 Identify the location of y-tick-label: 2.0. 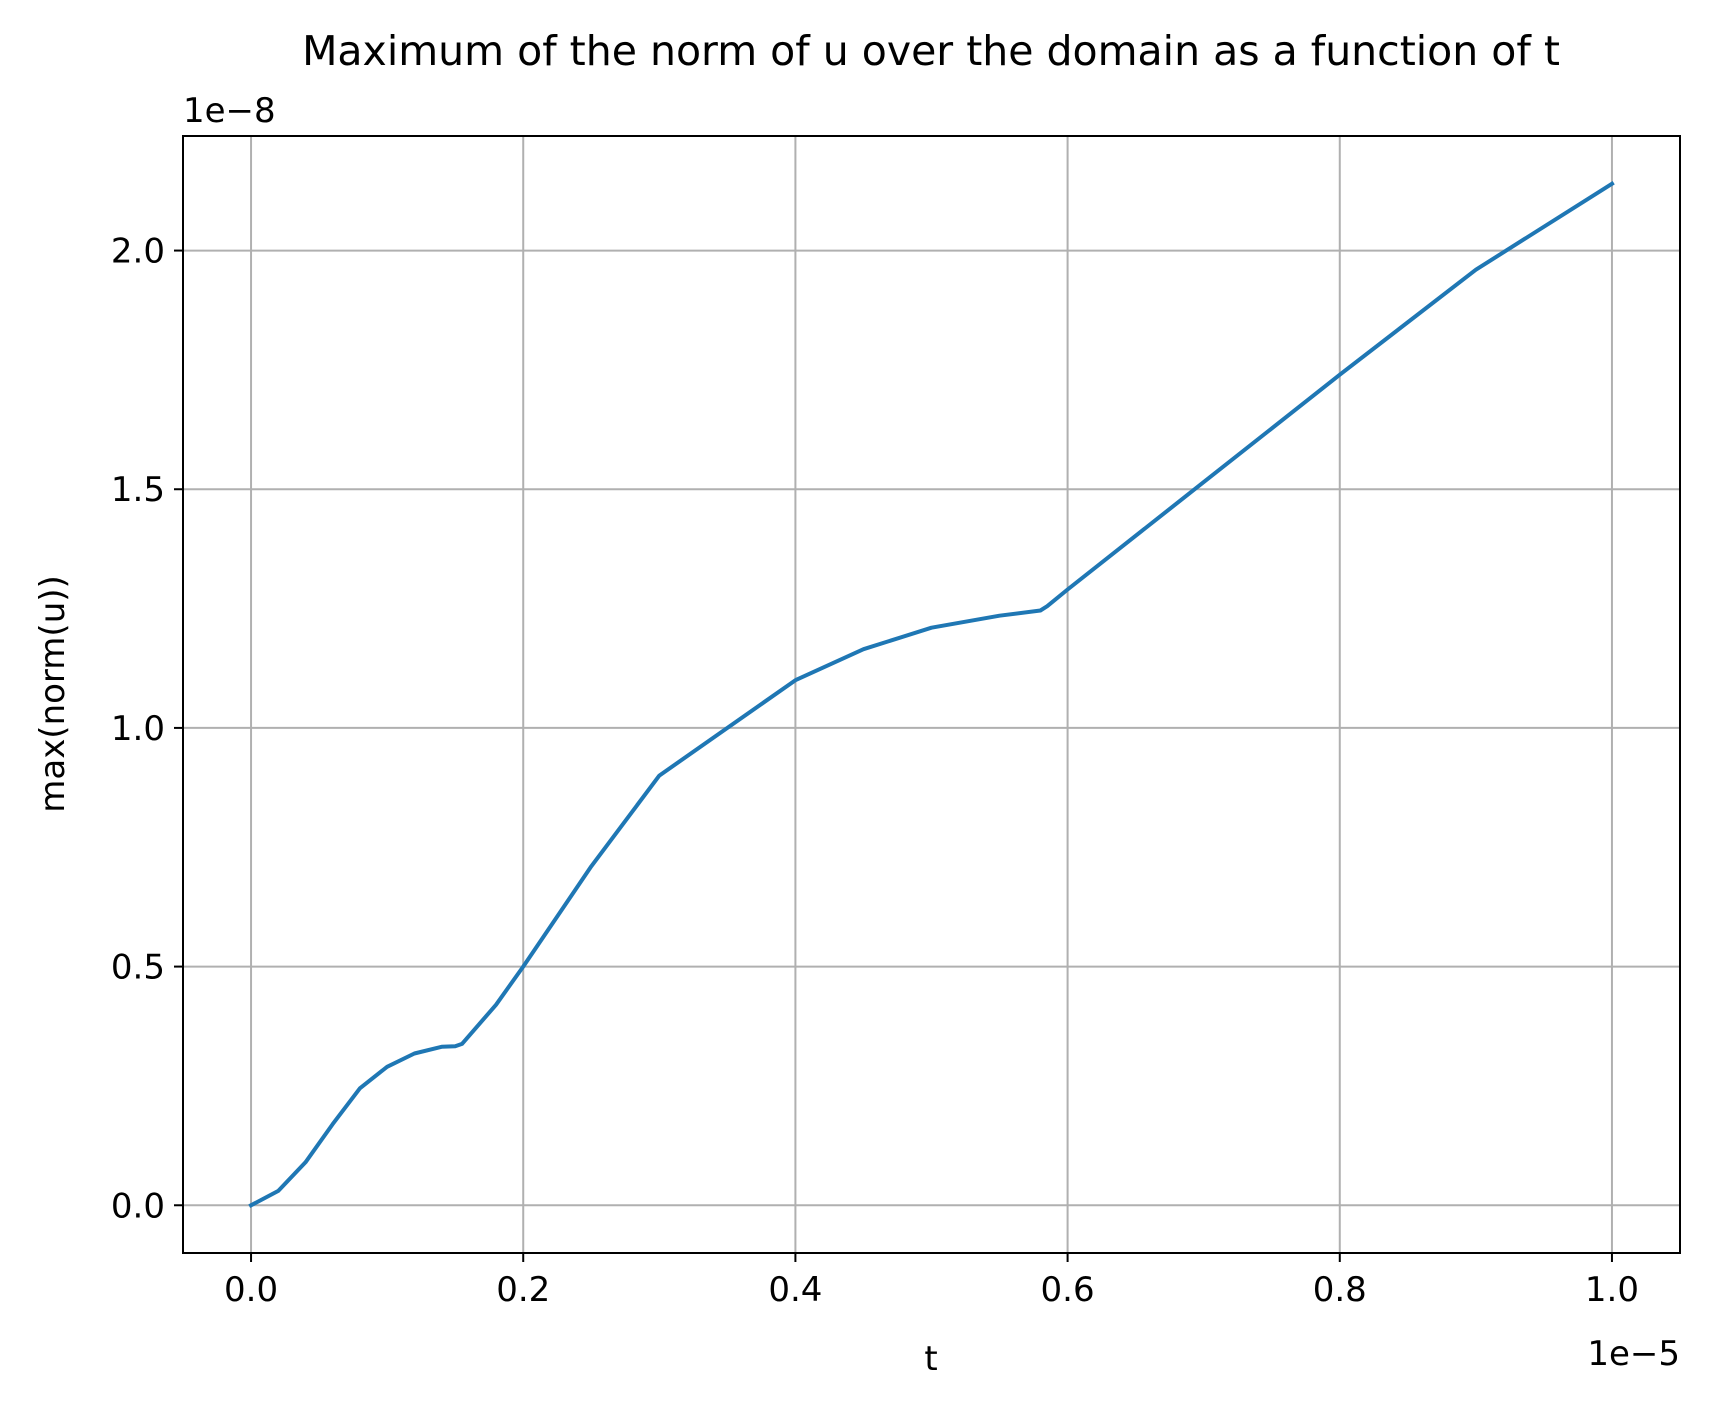
(138, 252).